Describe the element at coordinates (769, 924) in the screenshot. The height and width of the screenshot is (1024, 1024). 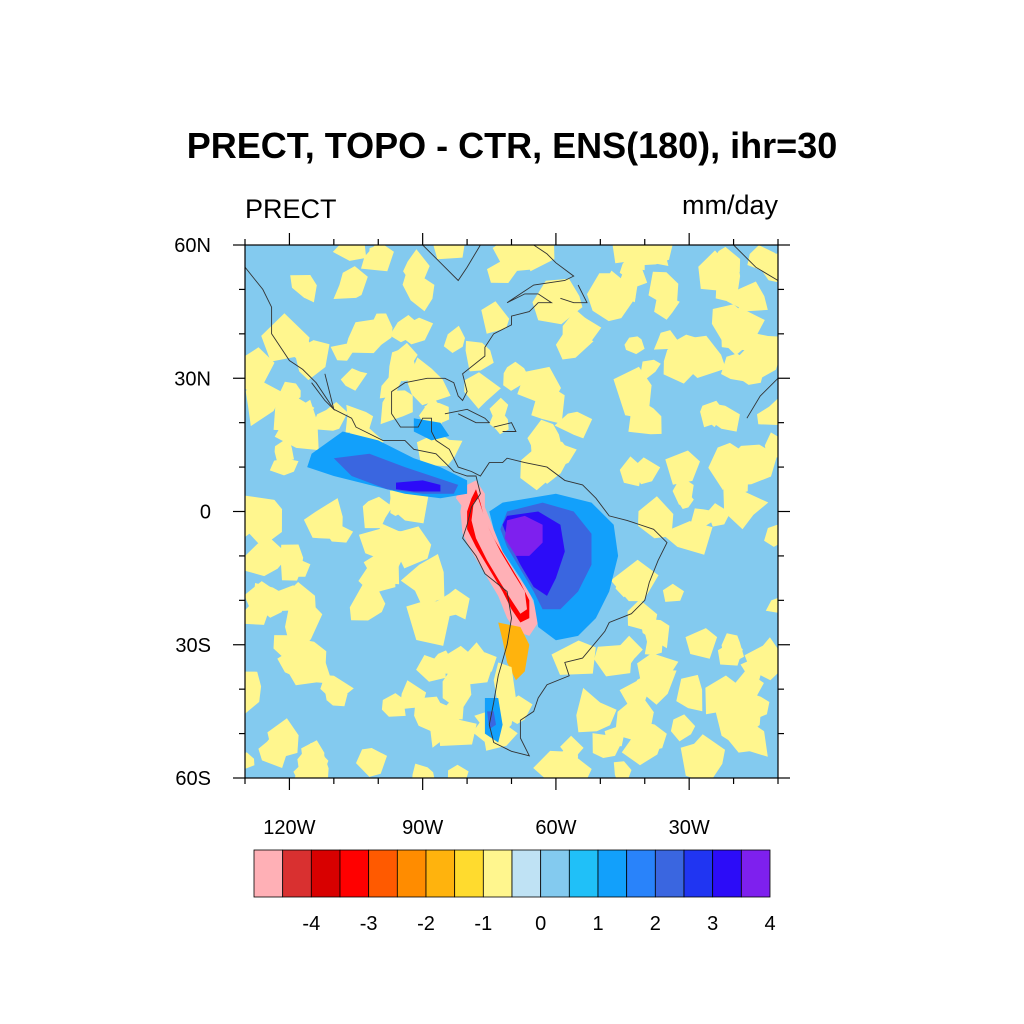
I see `colorbar-label: 4` at that location.